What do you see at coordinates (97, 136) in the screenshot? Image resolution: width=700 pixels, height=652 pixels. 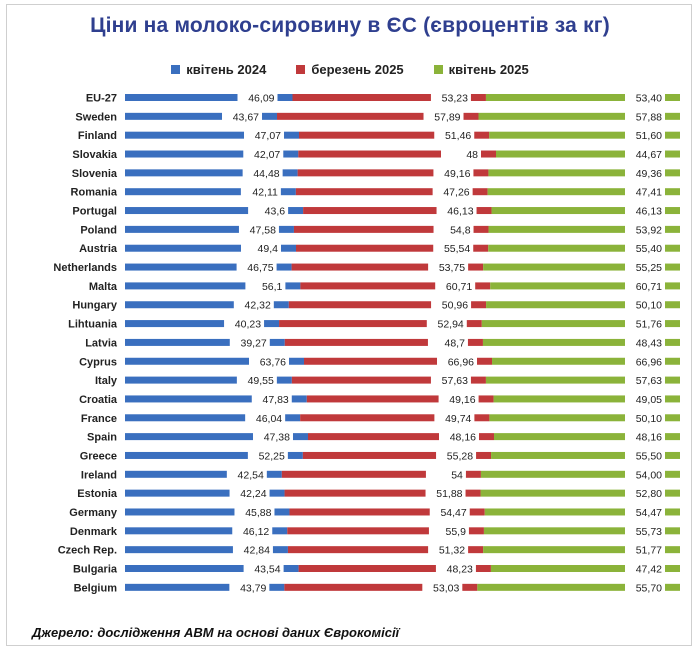 I see `category-label: Finland` at bounding box center [97, 136].